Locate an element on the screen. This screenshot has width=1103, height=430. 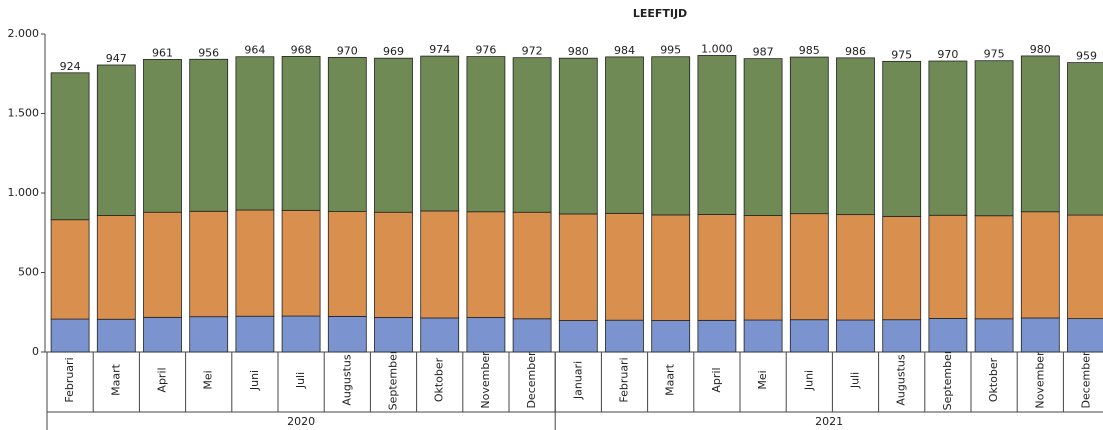
data-label: 976 is located at coordinates (485, 50).